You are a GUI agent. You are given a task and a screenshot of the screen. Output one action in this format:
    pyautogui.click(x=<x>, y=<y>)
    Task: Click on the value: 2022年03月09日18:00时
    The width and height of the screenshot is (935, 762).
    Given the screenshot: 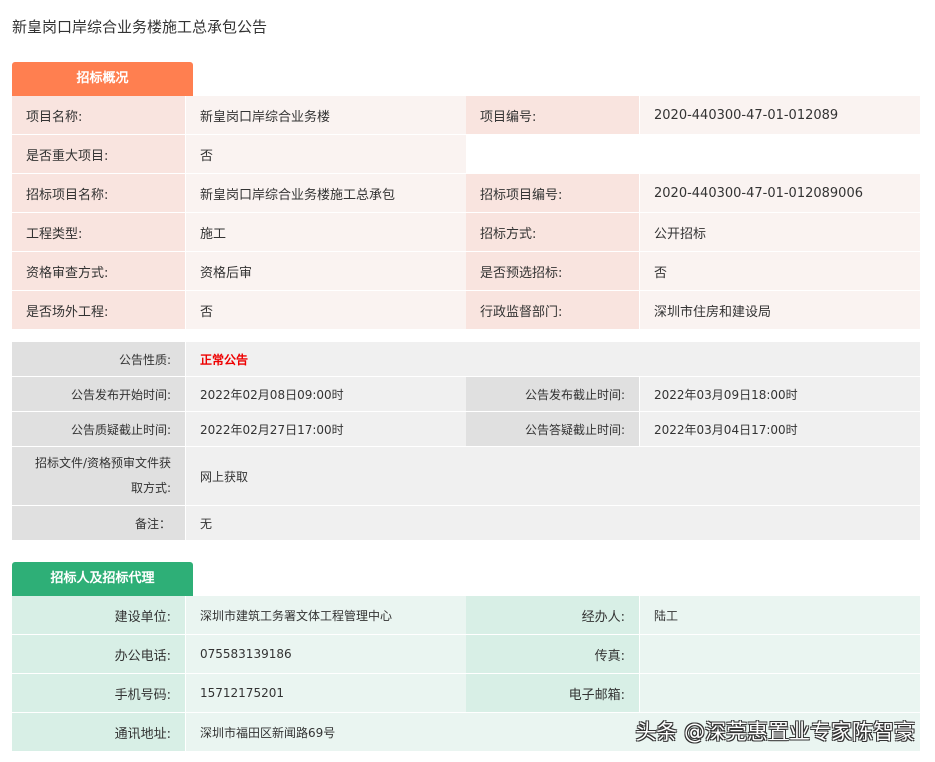 What is the action you would take?
    pyautogui.click(x=779, y=394)
    